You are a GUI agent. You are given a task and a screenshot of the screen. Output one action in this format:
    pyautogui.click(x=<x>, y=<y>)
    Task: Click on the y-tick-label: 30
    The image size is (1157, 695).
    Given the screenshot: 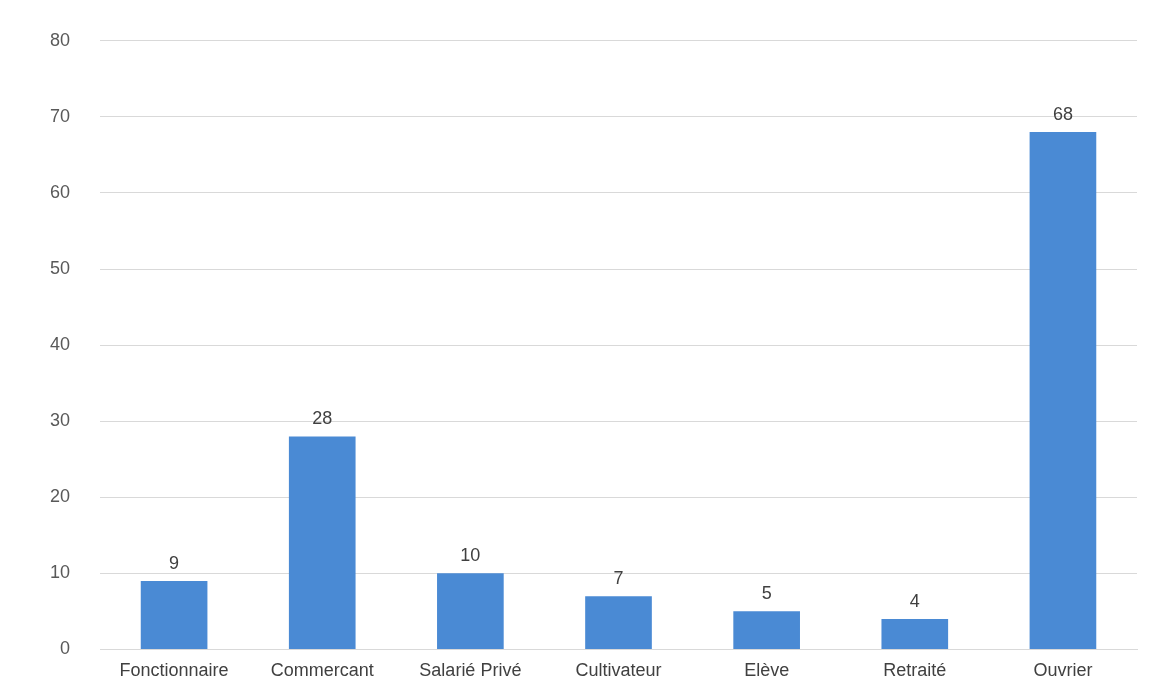 What is the action you would take?
    pyautogui.click(x=60, y=420)
    